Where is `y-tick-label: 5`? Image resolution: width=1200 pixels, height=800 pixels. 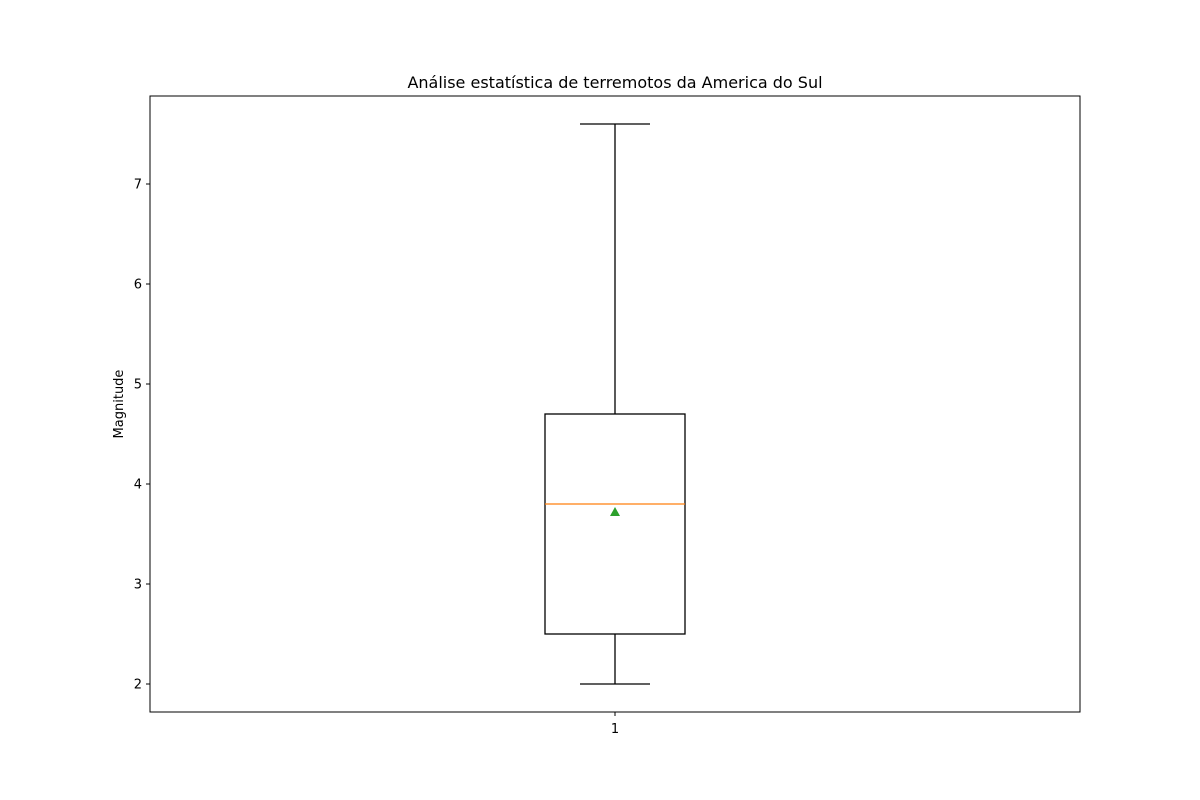
y-tick-label: 5 is located at coordinates (138, 385).